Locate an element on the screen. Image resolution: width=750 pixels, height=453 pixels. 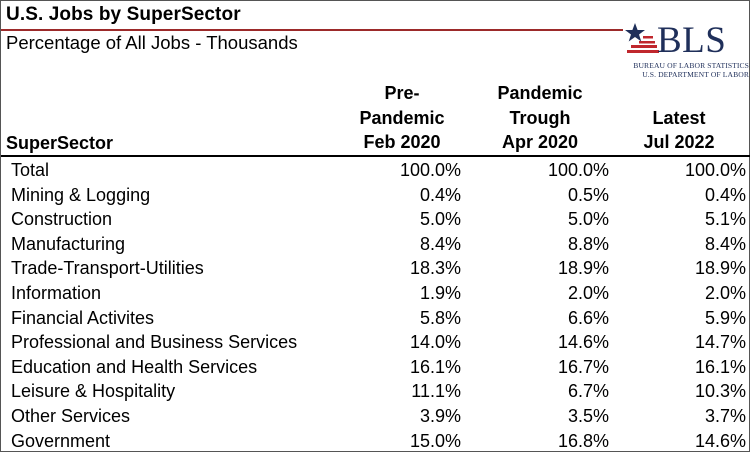
row-latest-value: 100.0% is located at coordinates (715, 170).